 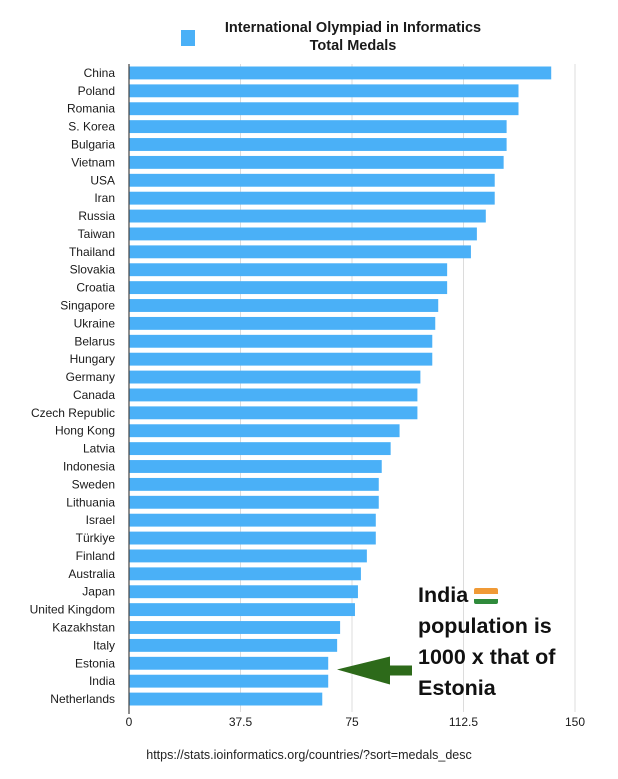 What do you see at coordinates (82, 699) in the screenshot?
I see `category-label: Netherlands` at bounding box center [82, 699].